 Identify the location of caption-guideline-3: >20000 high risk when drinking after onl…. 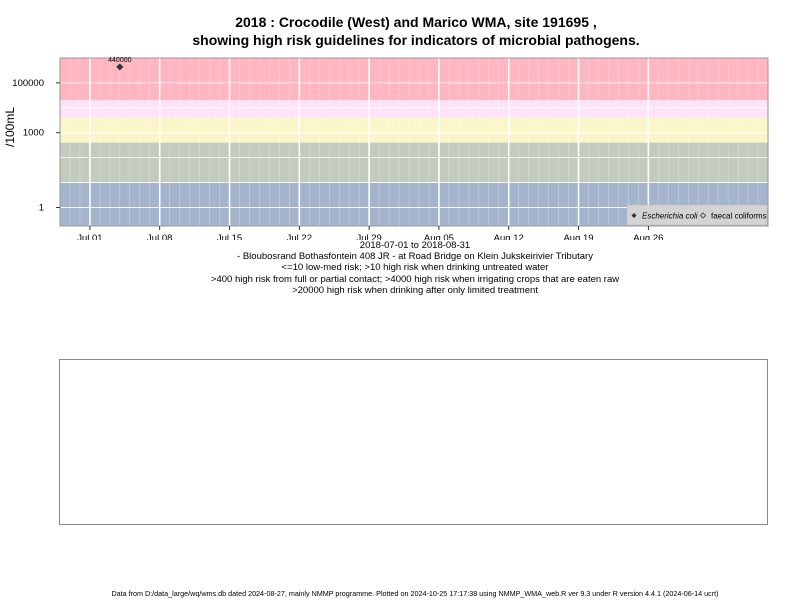
(415, 290).